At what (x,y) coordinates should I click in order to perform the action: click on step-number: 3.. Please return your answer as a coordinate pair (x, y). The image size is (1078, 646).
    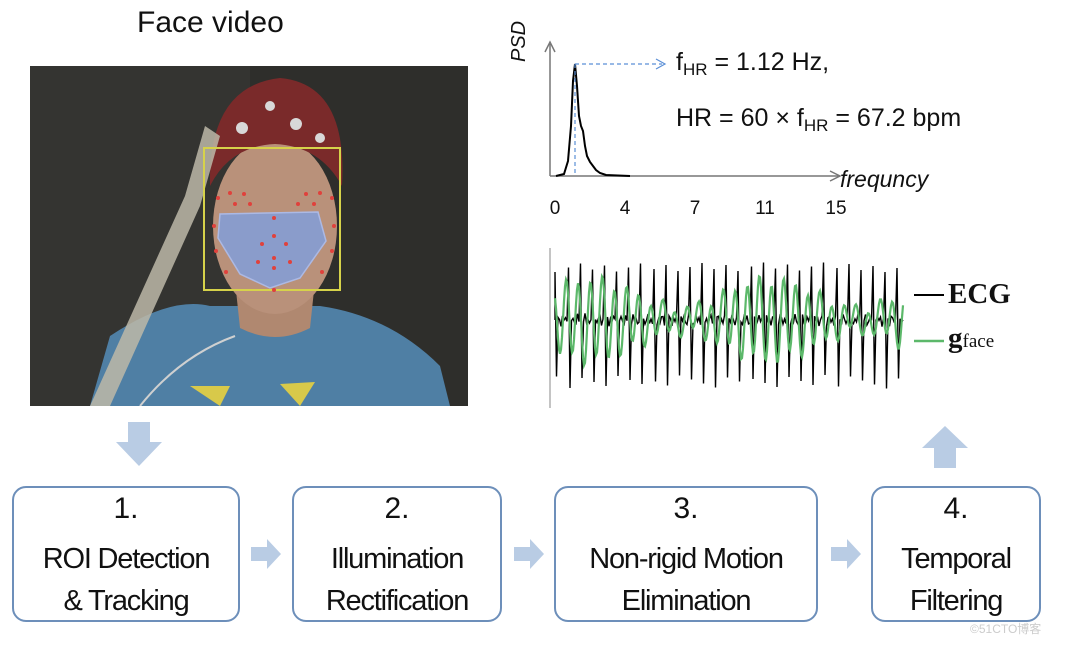
    Looking at the image, I should click on (686, 508).